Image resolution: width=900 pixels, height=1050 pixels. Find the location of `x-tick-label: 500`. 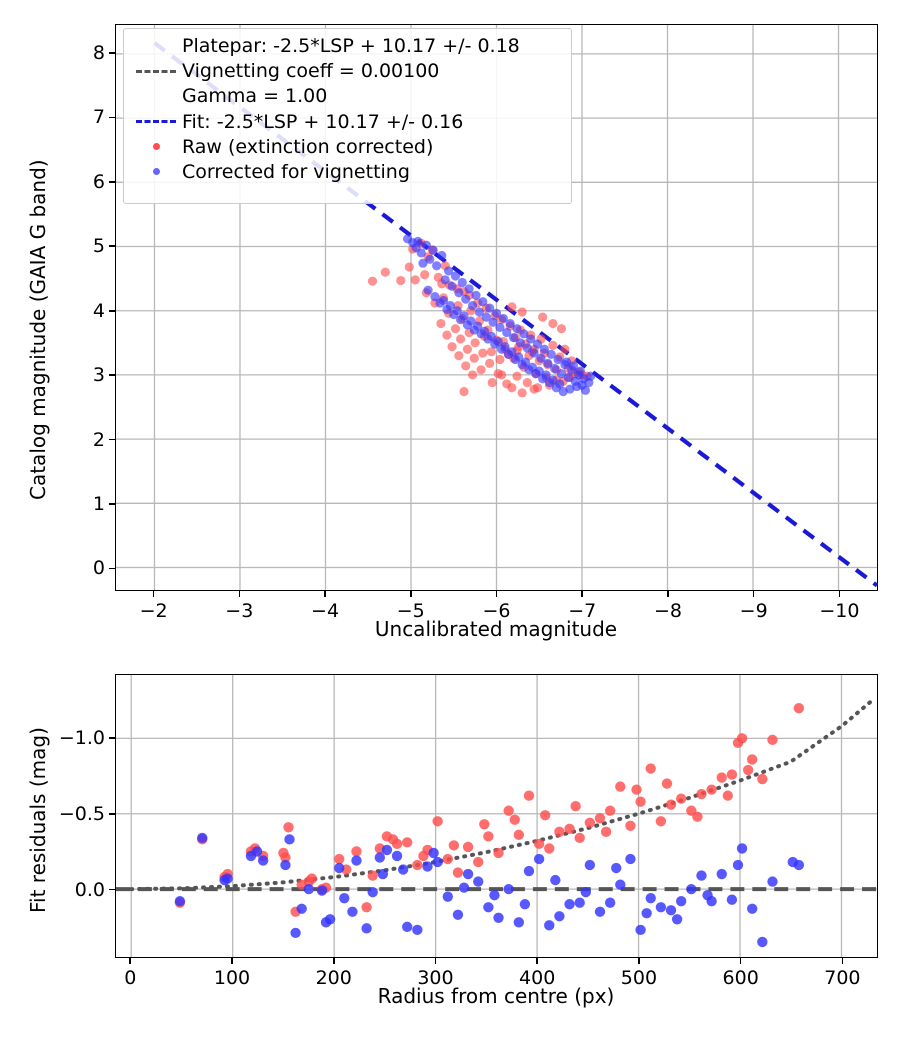

x-tick-label: 500 is located at coordinates (639, 978).